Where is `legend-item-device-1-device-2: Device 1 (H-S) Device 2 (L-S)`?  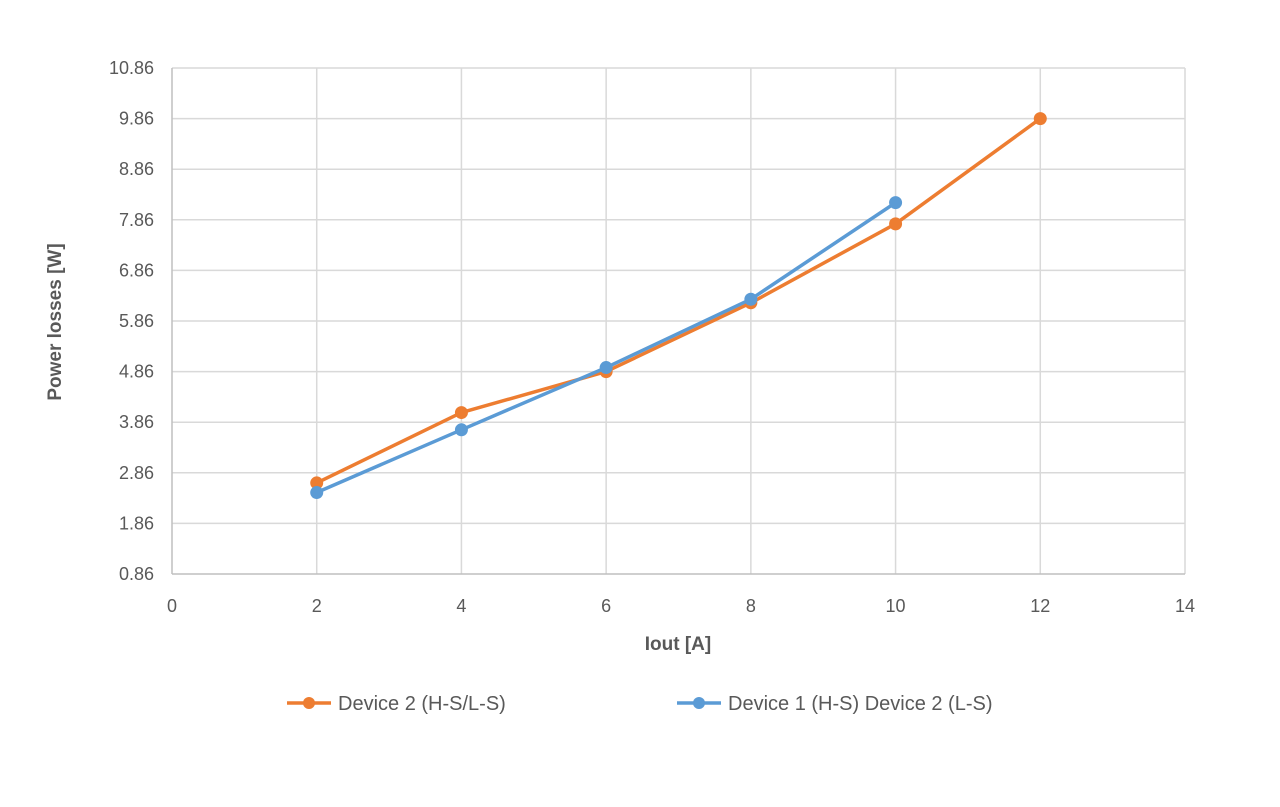
legend-item-device-1-device-2: Device 1 (H-S) Device 2 (L-S) is located at coordinates (835, 704).